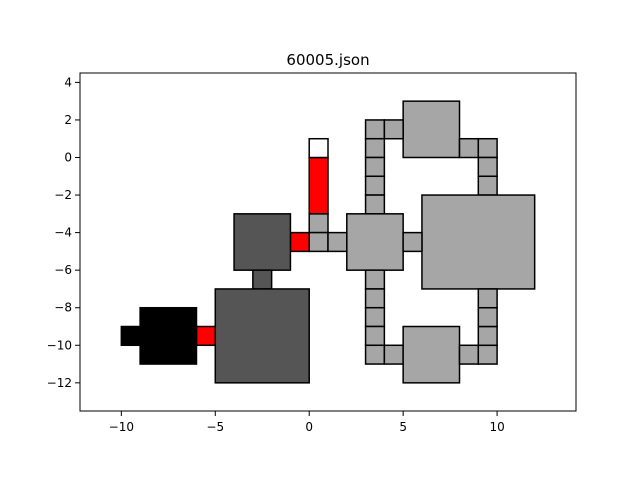 Image resolution: width=640 pixels, height=484 pixels. What do you see at coordinates (63, 270) in the screenshot?
I see `y-tick-label: −6` at bounding box center [63, 270].